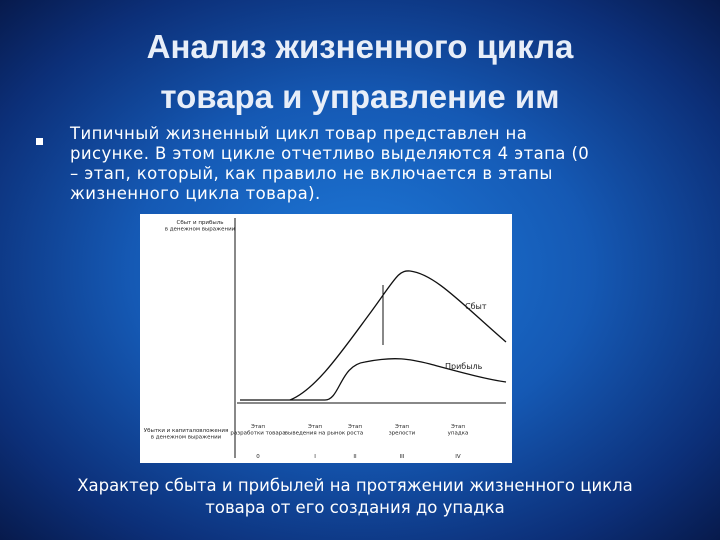 This screenshot has width=720, height=540. What do you see at coordinates (39, 141) in the screenshot?
I see `bullet-marker` at bounding box center [39, 141].